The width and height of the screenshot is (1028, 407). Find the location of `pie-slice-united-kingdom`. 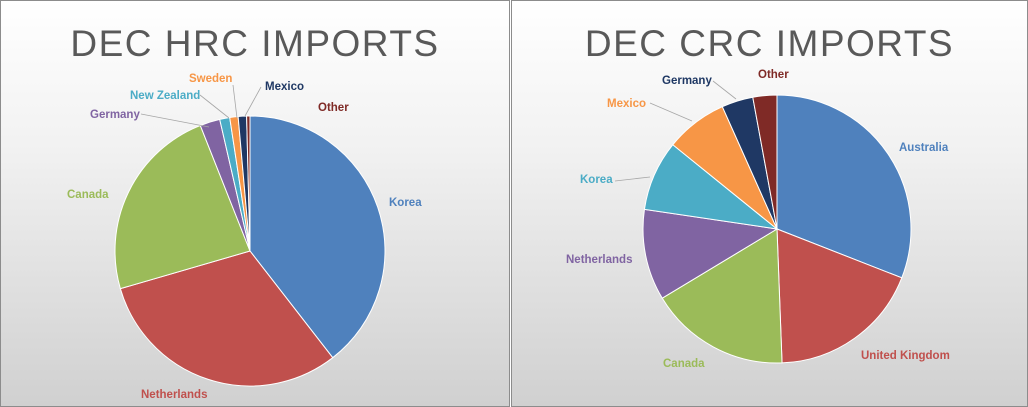

pie-slice-united-kingdom is located at coordinates (839, 296).